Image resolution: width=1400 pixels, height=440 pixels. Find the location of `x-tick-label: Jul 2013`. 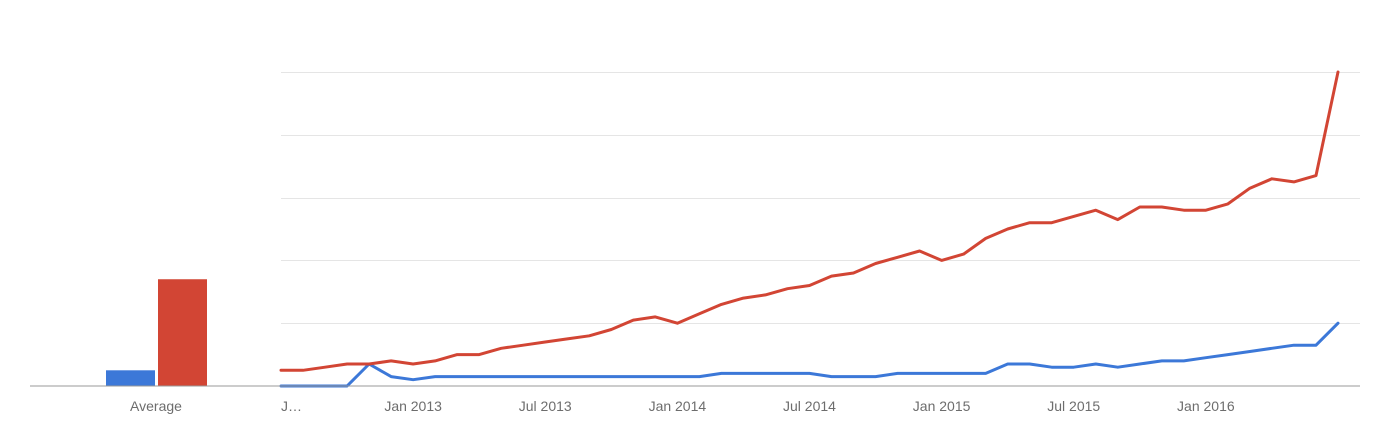

x-tick-label: Jul 2013 is located at coordinates (545, 406).